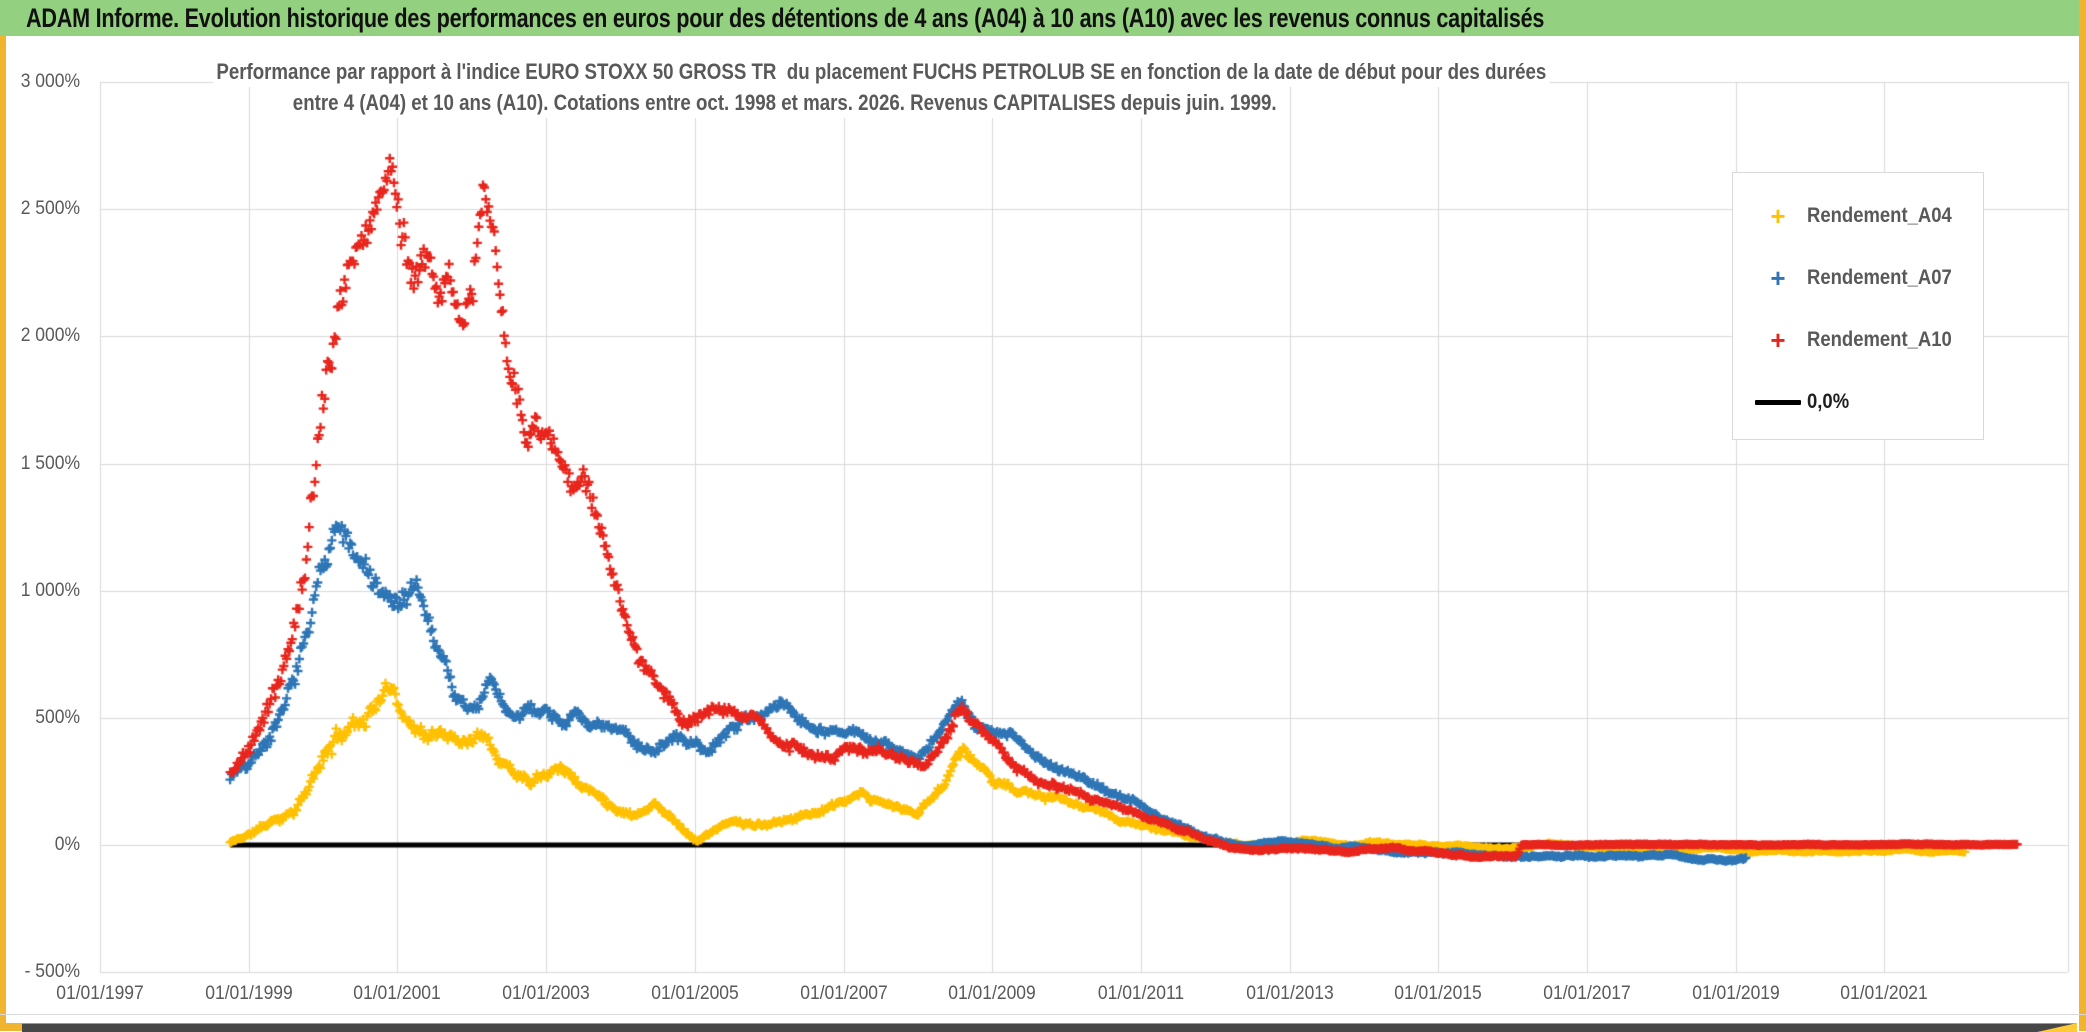 Image resolution: width=2086 pixels, height=1032 pixels. I want to click on legend-item-rendement-a10: + Rendement_A10, so click(1869, 340).